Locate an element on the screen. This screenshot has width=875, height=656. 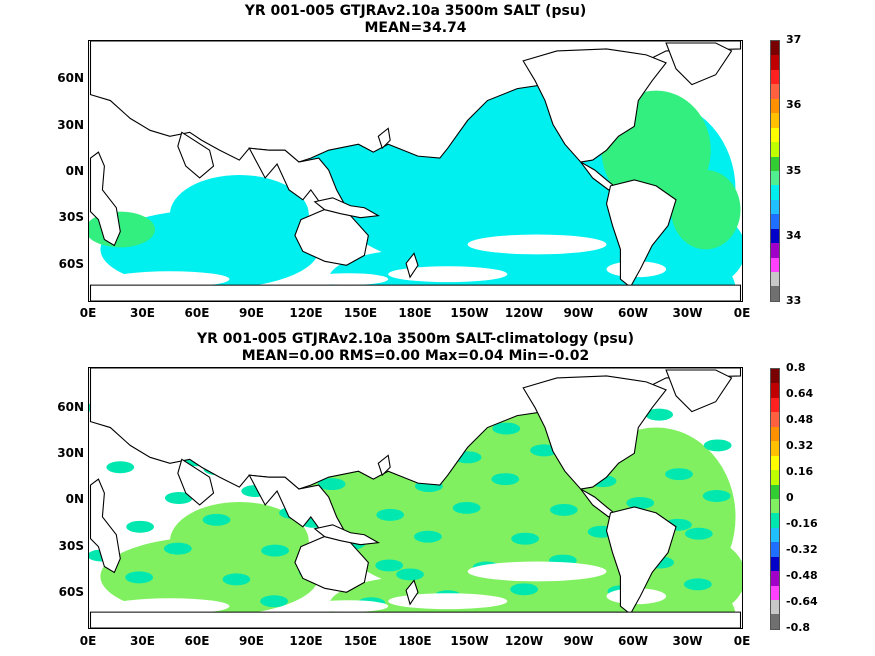
colorbar-label: -0.8 is located at coordinates (798, 627).